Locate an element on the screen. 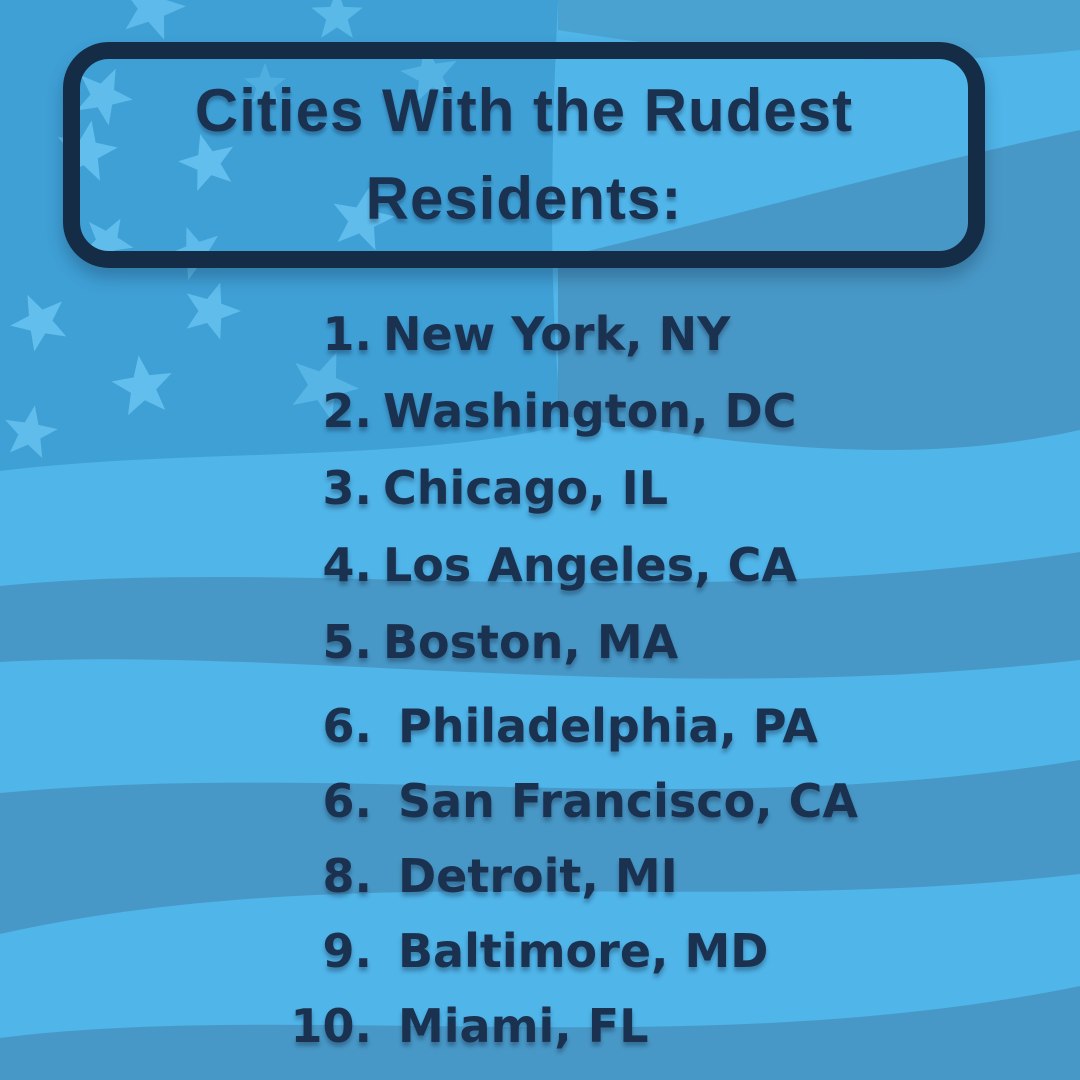 The width and height of the screenshot is (1080, 1080). list-item-rank: 5. is located at coordinates (347, 642).